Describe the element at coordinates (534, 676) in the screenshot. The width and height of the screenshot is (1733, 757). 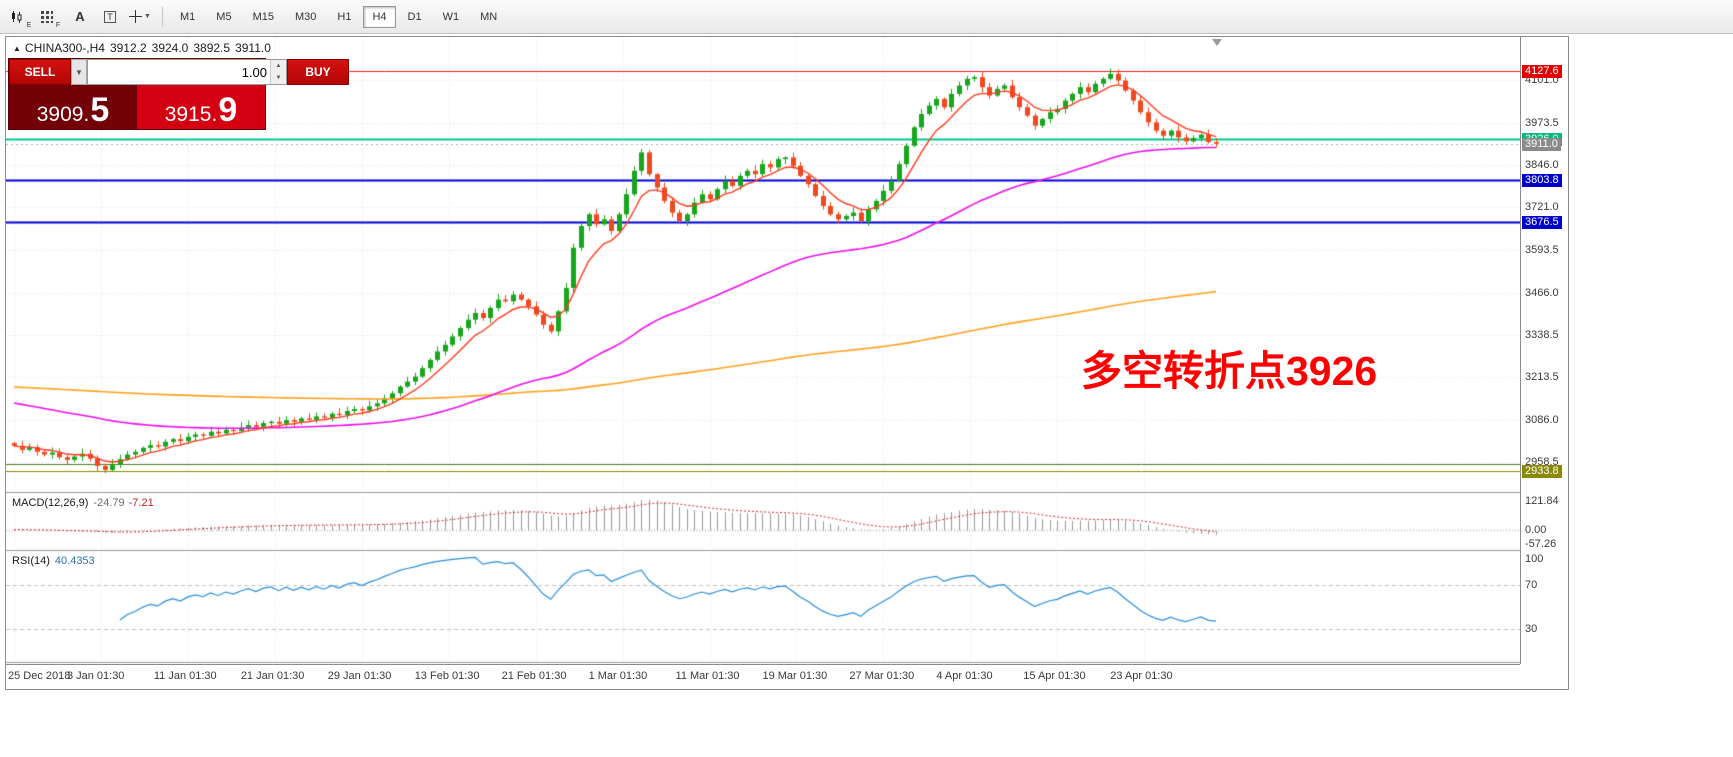
I see `time-axis-label: 21 Feb 01:30` at that location.